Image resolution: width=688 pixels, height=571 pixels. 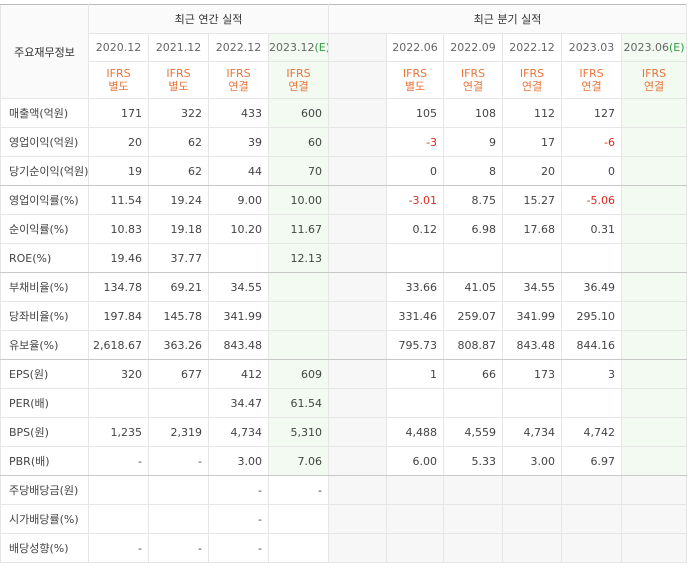 What do you see at coordinates (473, 374) in the screenshot?
I see `value-cell: 66` at bounding box center [473, 374].